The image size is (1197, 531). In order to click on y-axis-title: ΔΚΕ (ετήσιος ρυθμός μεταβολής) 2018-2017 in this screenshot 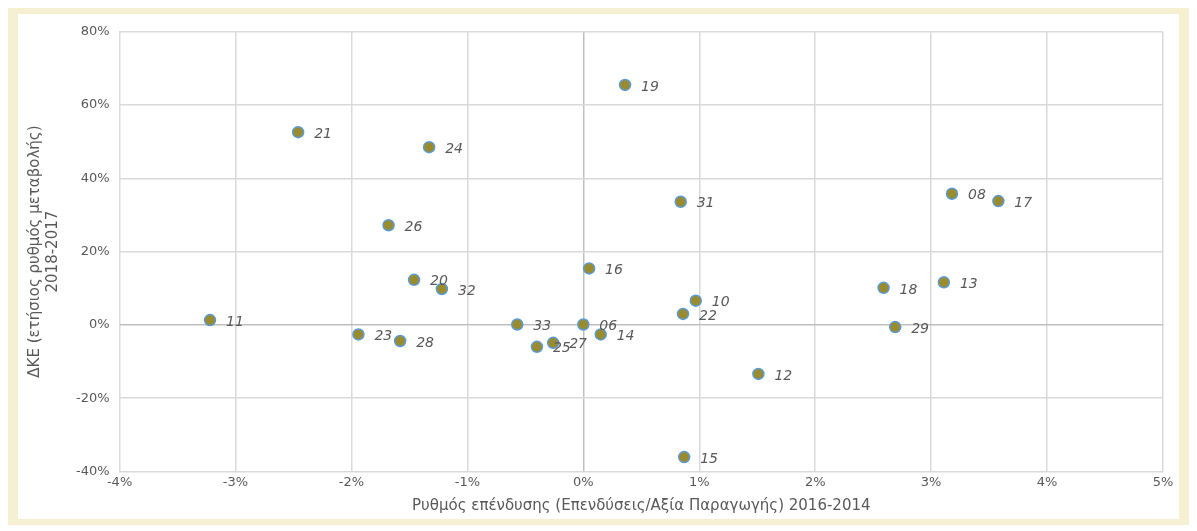, I will do `click(42, 251)`.